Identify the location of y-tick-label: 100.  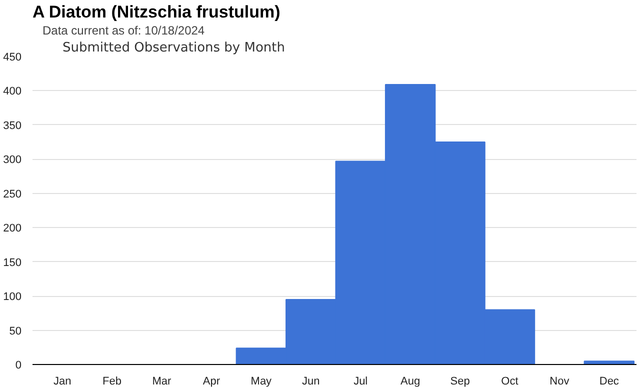
(12, 297).